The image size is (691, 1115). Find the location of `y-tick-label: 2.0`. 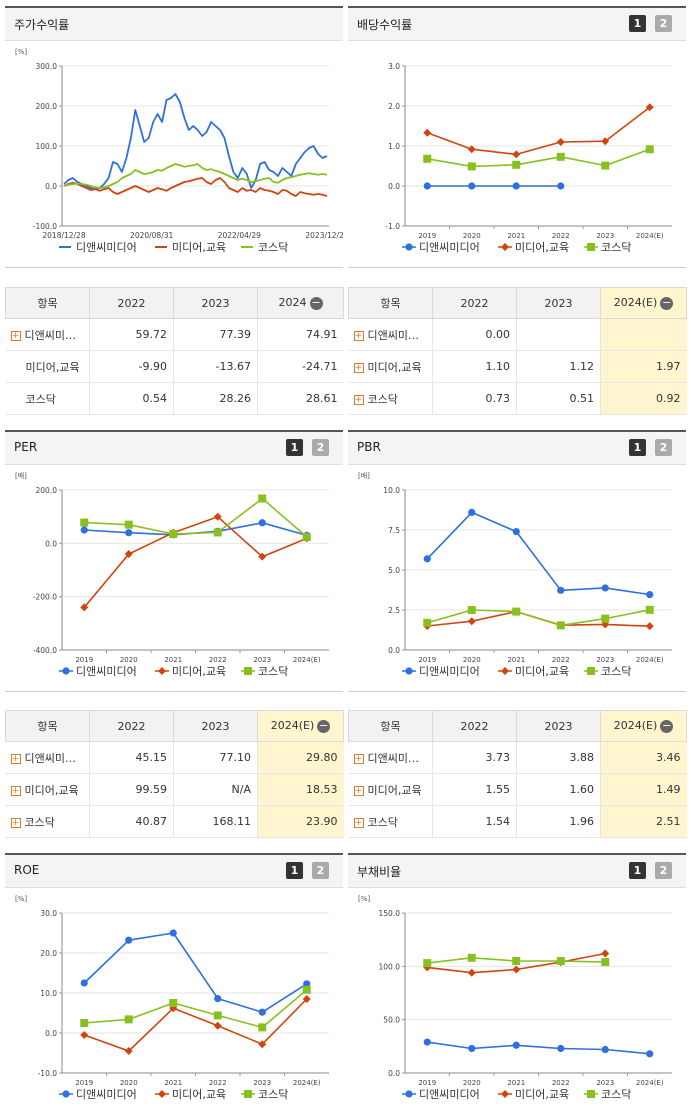

y-tick-label: 2.0 is located at coordinates (394, 106).